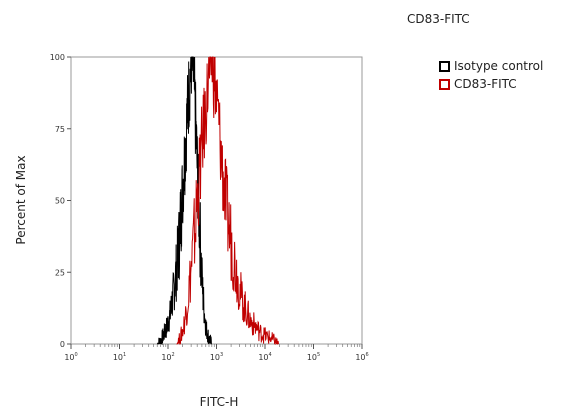 The width and height of the screenshot is (568, 415). What do you see at coordinates (444, 66) in the screenshot?
I see `legend-swatch-isotype` at bounding box center [444, 66].